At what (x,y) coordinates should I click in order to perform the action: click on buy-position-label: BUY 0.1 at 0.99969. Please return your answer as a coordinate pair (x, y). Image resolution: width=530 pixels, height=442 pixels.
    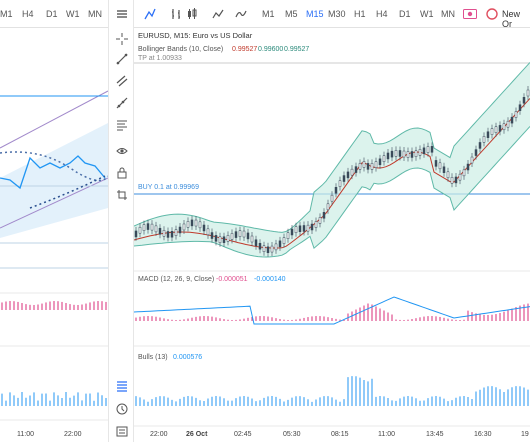
    Looking at the image, I should click on (168, 187).